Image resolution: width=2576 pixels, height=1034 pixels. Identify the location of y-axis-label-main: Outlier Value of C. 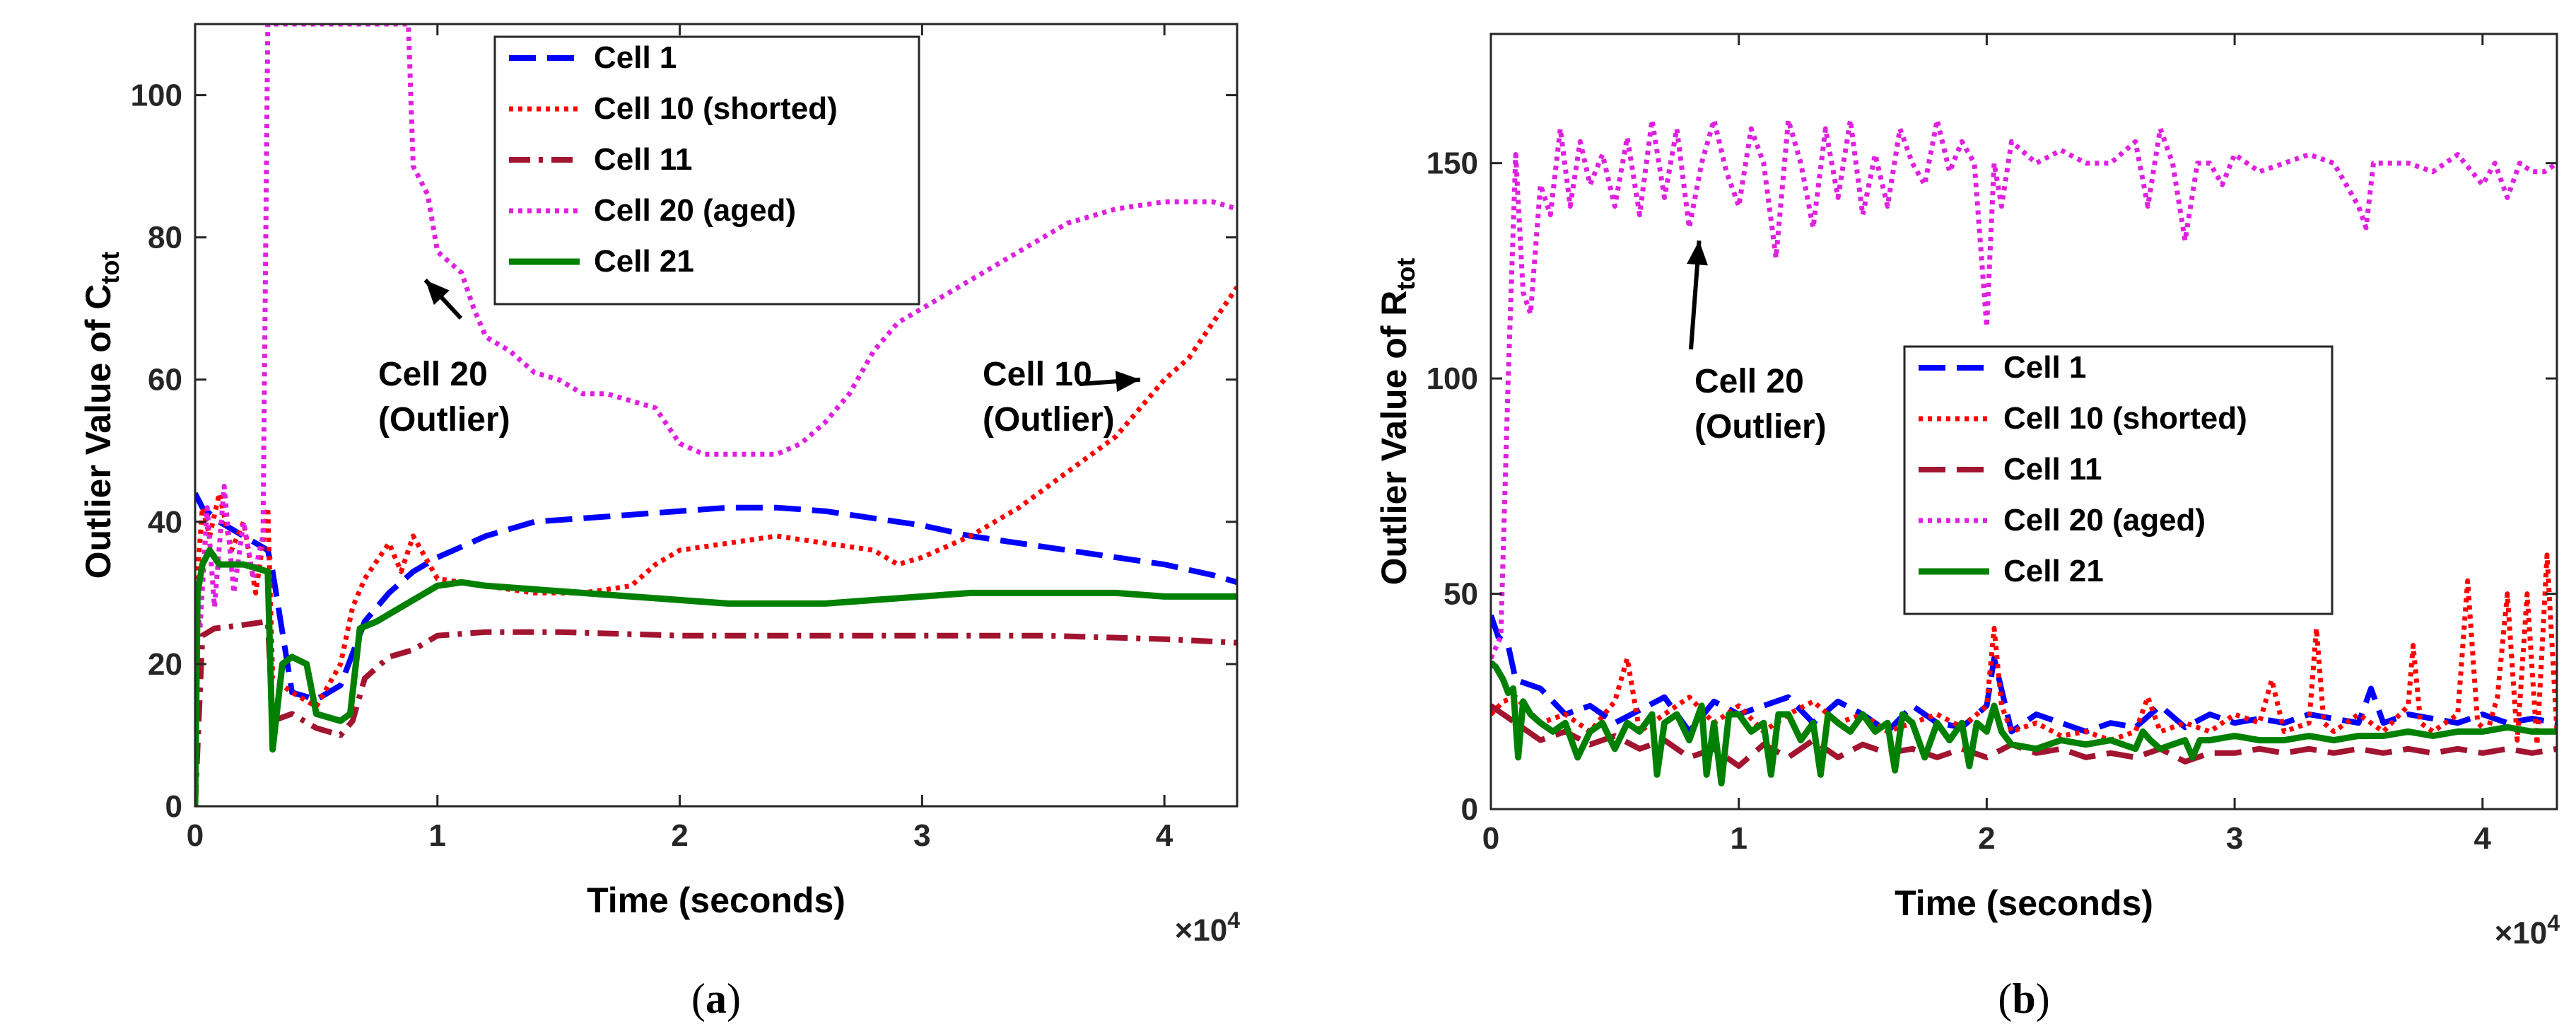
(98, 431).